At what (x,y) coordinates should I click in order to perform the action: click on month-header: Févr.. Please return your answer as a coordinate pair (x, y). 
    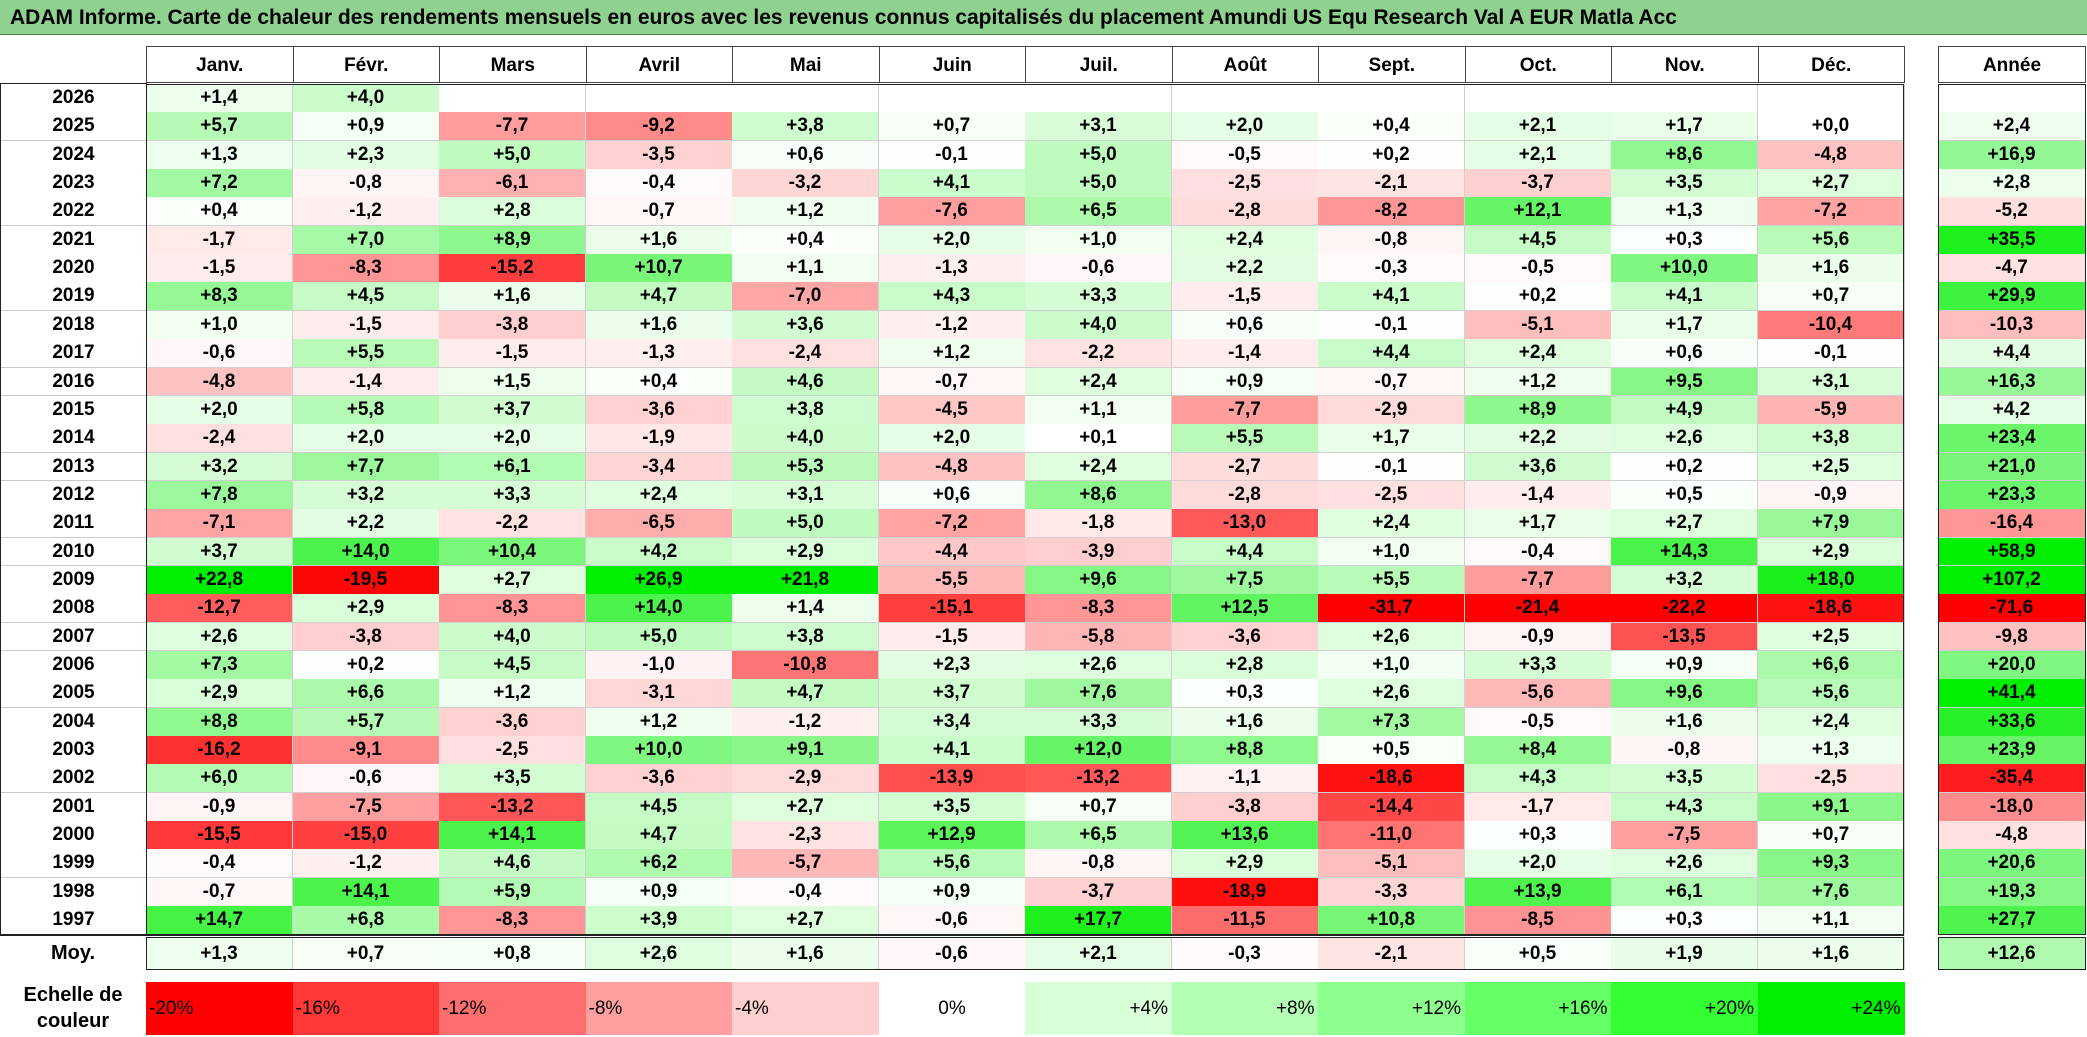
    Looking at the image, I should click on (366, 64).